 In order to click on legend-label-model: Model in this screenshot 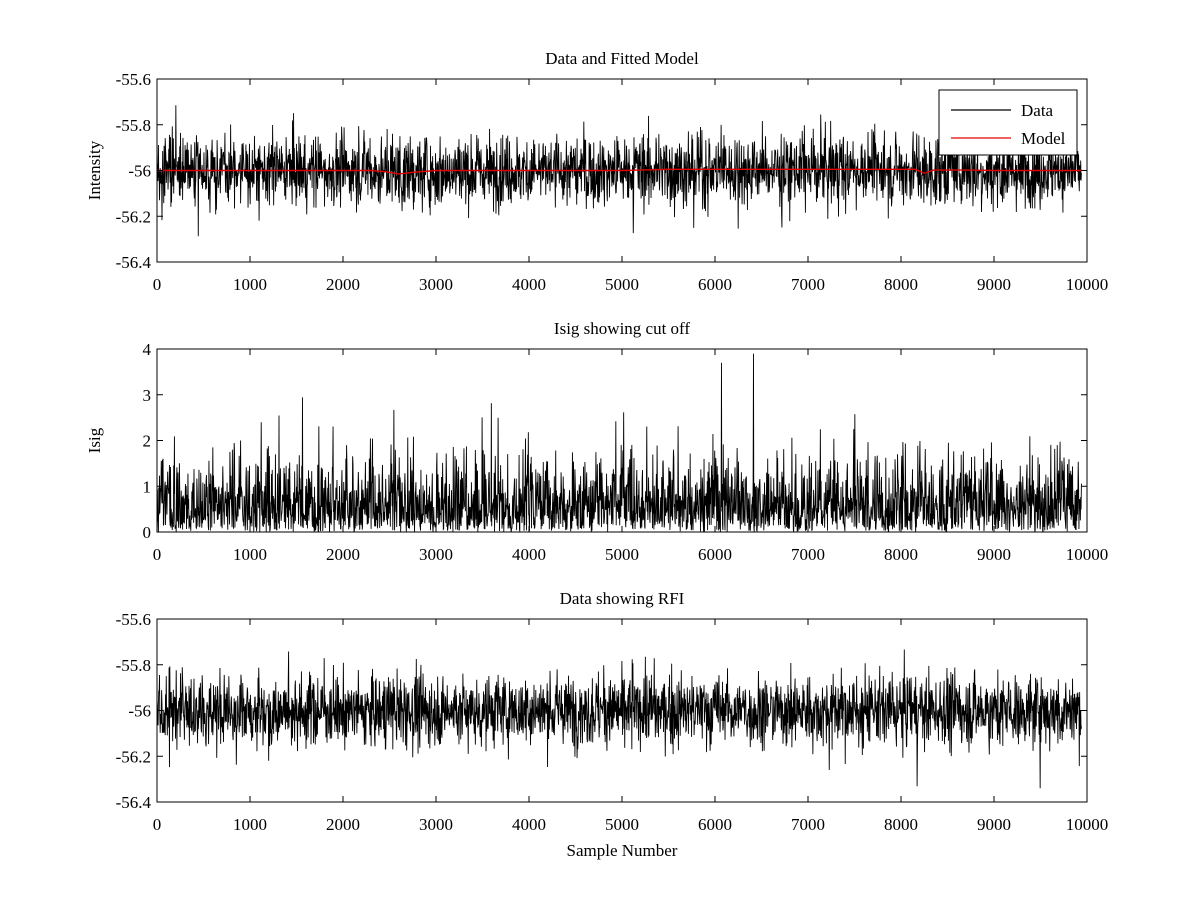, I will do `click(1043, 138)`.